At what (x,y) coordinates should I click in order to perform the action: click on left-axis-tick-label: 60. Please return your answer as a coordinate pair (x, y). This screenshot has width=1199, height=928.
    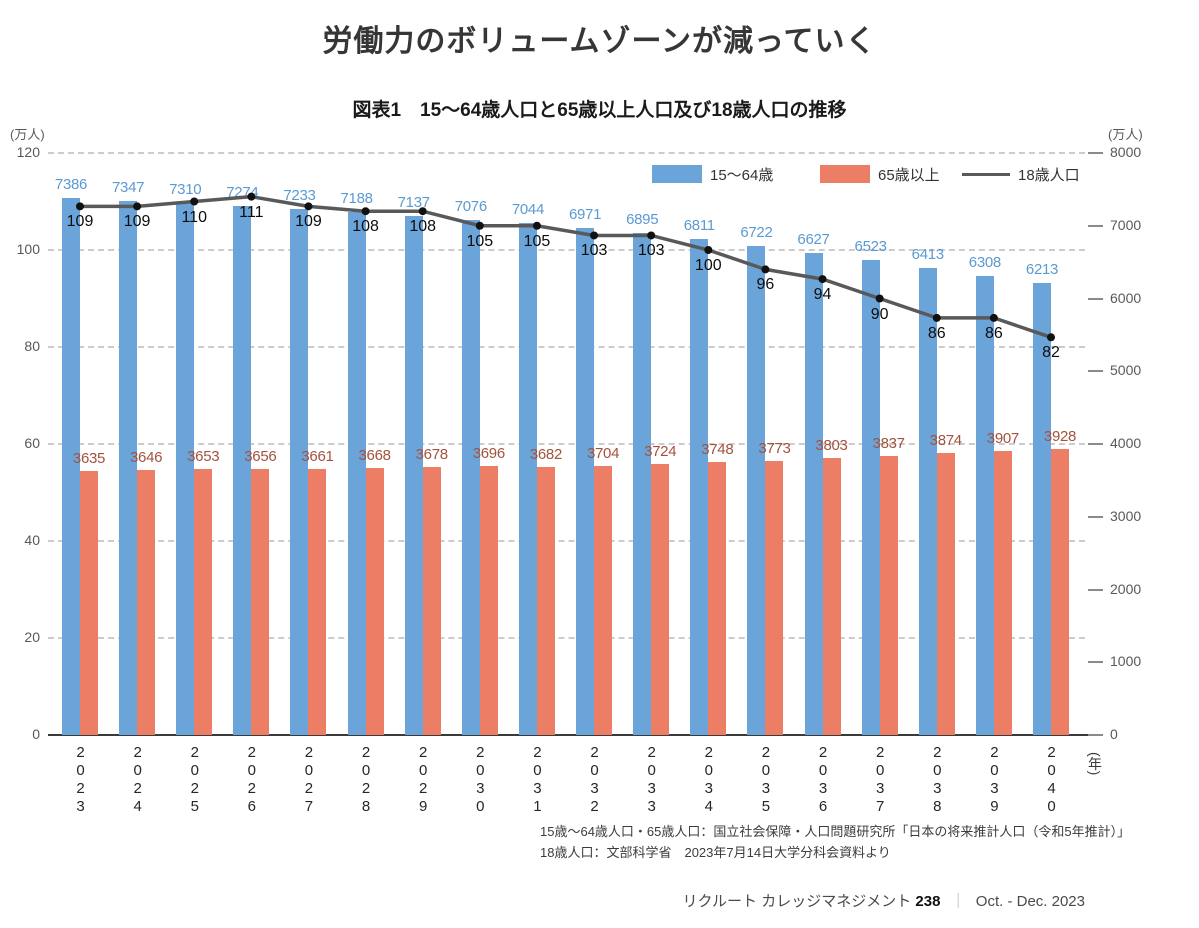
    Looking at the image, I should click on (32, 443).